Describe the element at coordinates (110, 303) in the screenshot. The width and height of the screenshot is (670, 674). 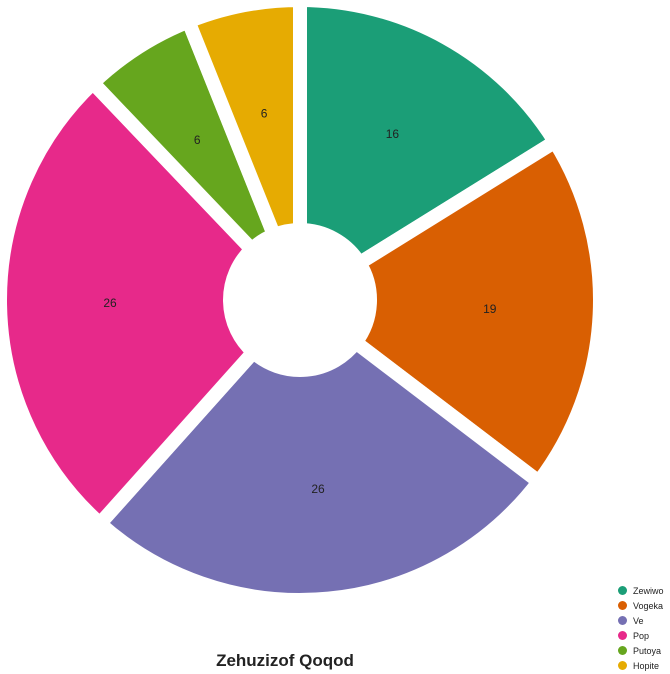
I see `slice-label-pop: 26` at that location.